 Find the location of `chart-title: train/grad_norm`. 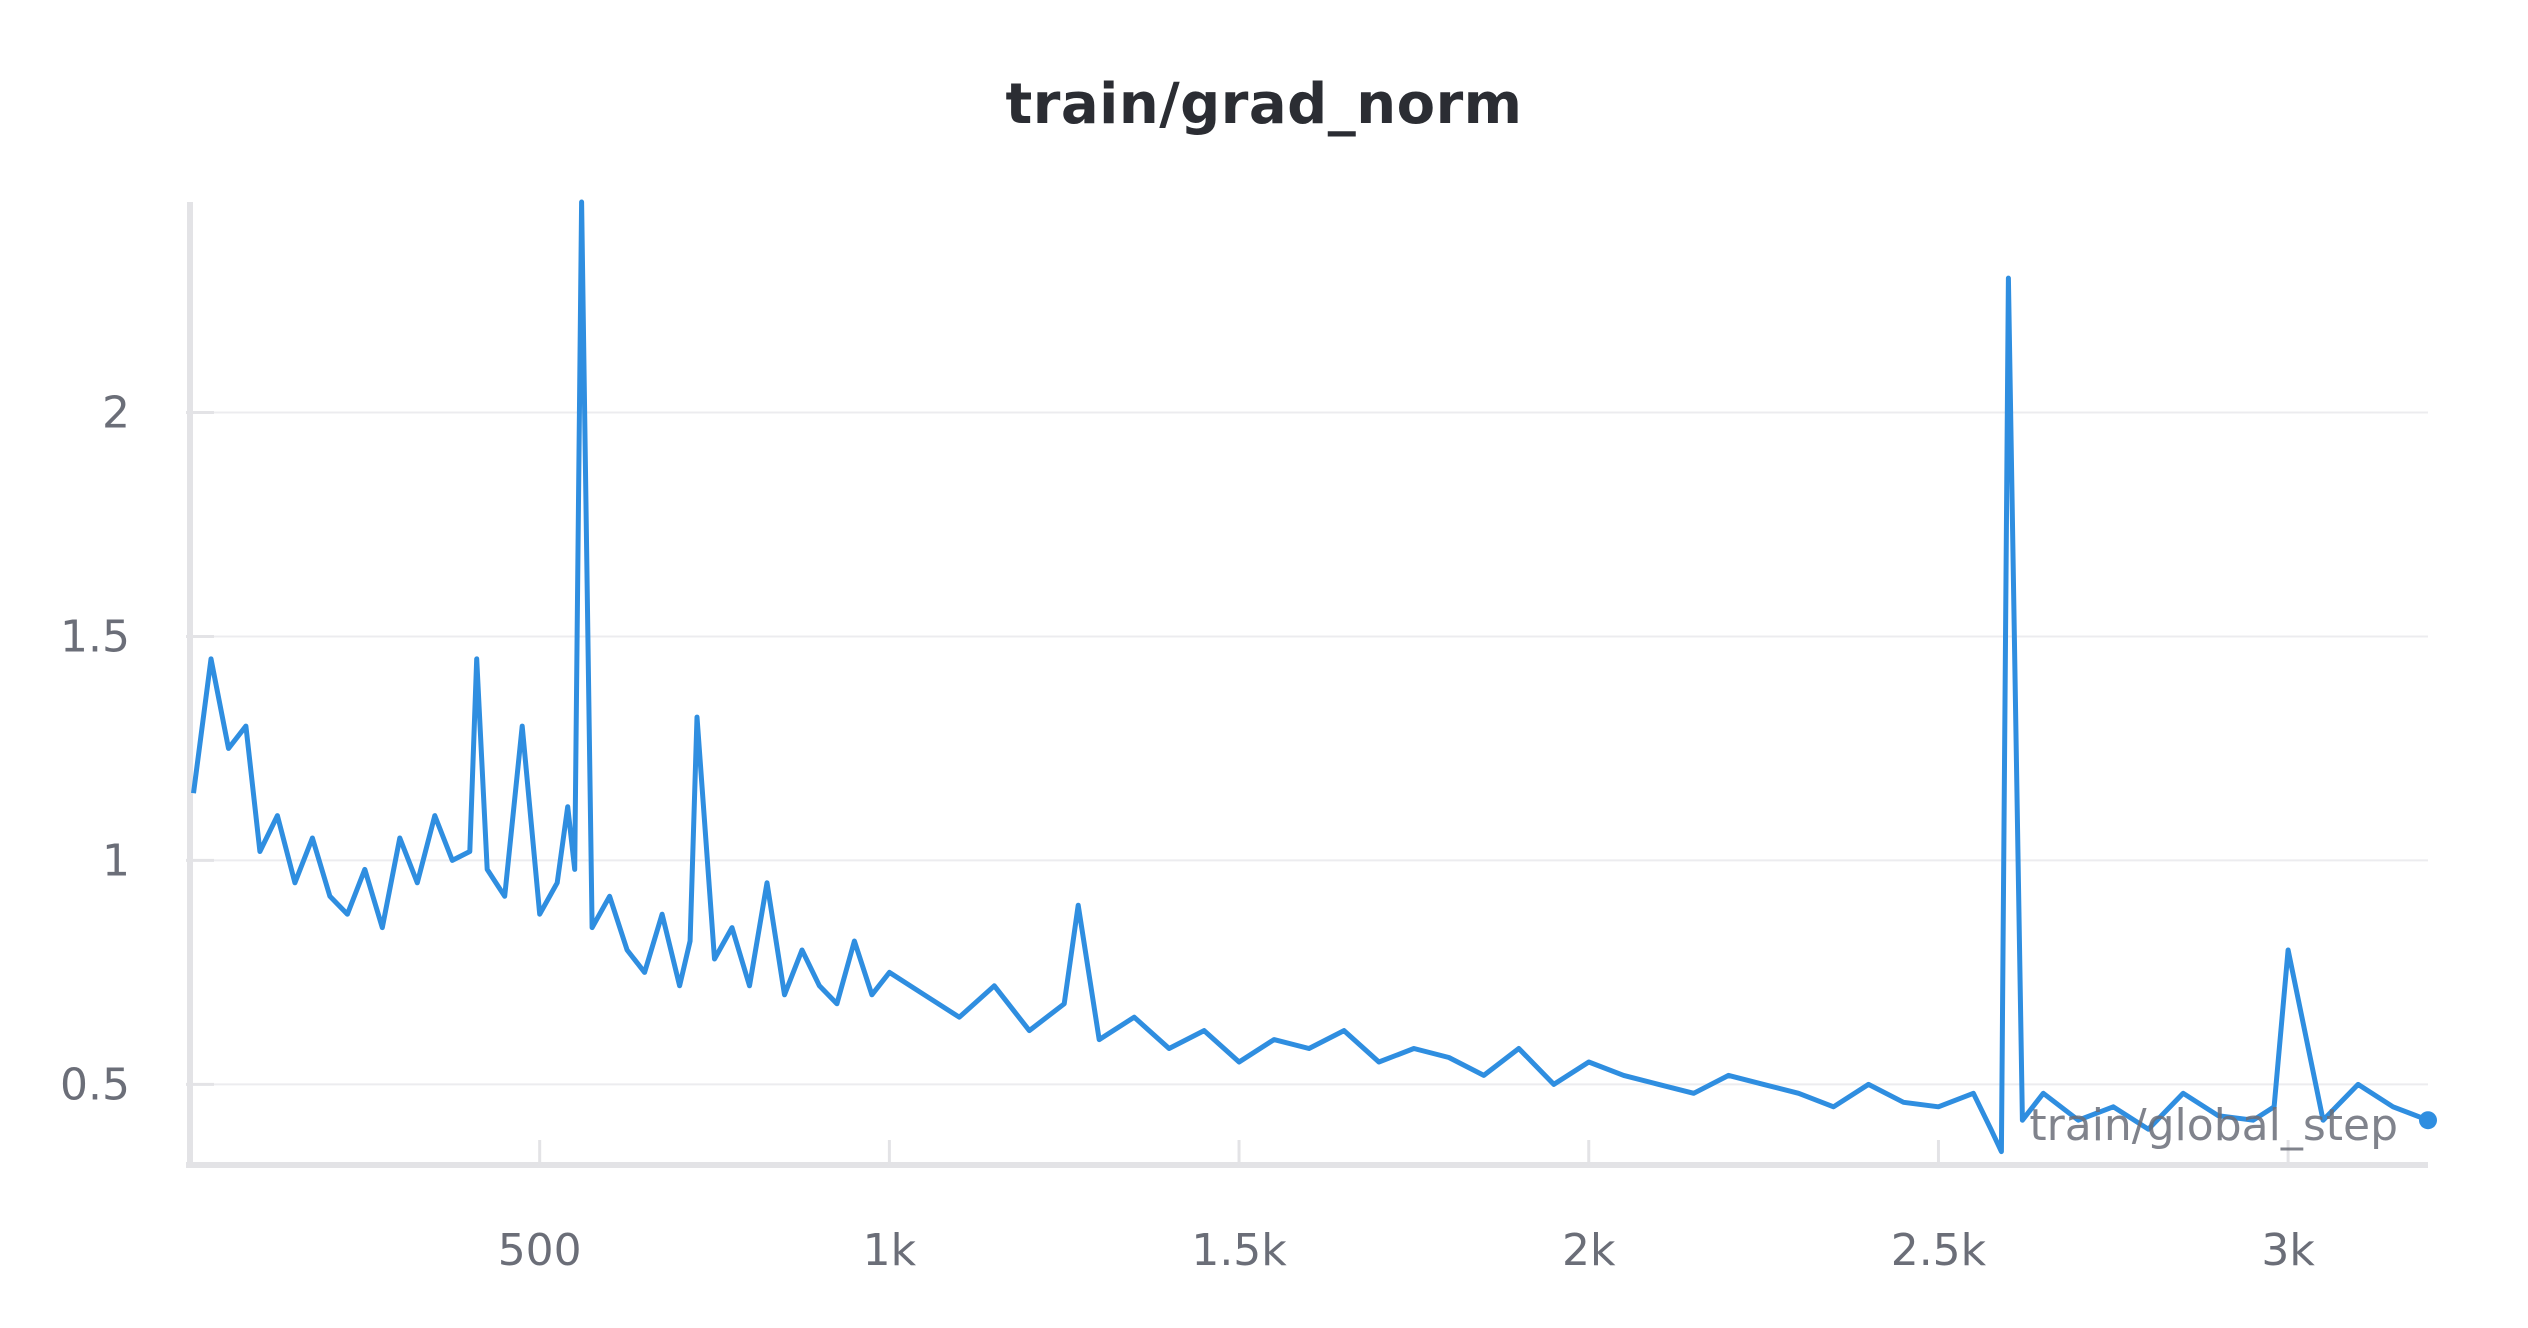

chart-title: train/grad_norm is located at coordinates (1264, 104).